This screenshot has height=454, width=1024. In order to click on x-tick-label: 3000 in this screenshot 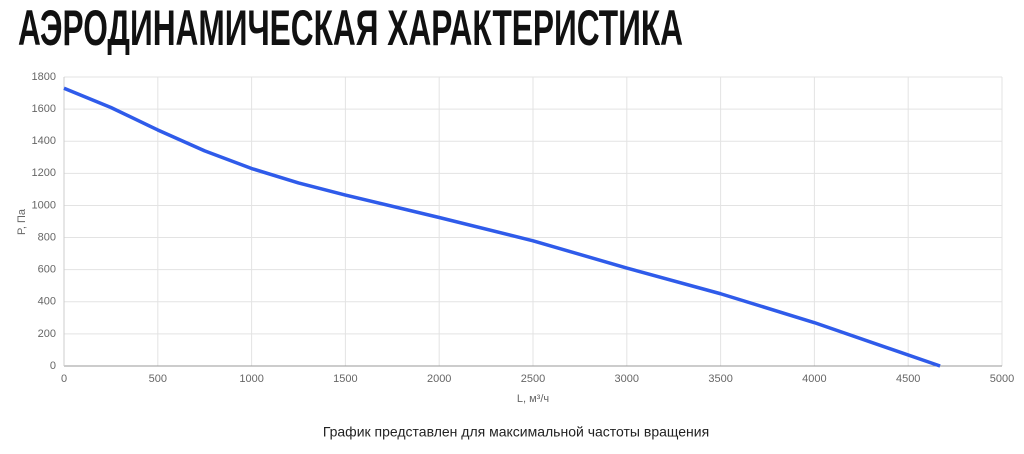, I will do `click(627, 379)`.